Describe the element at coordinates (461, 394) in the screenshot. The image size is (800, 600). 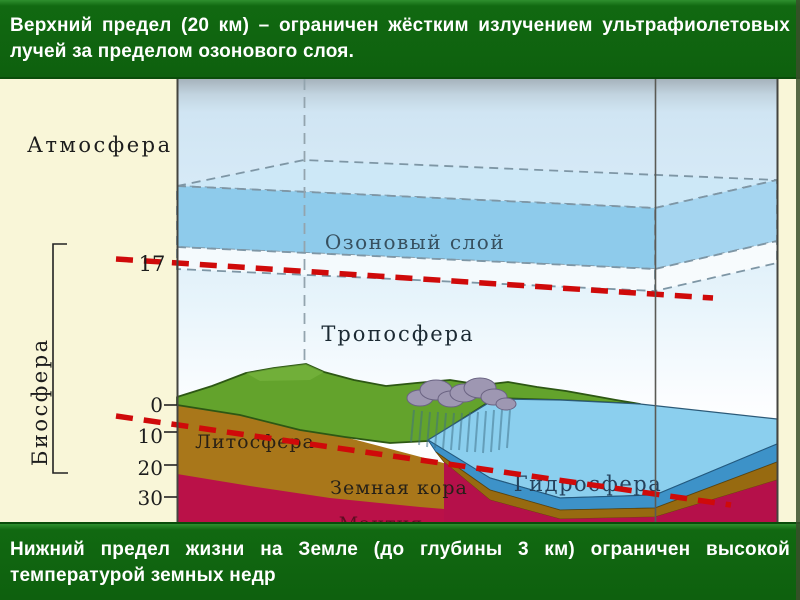
I see `rain-clouds` at that location.